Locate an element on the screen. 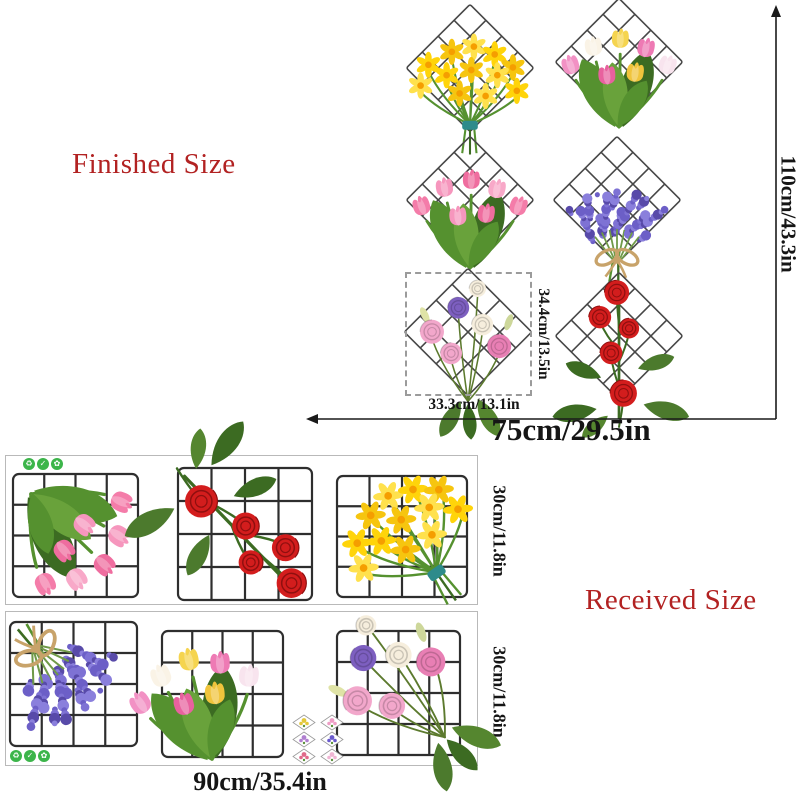 The height and width of the screenshot is (800, 800). finished-panel-red-rose-bouquet is located at coordinates (619, 346).